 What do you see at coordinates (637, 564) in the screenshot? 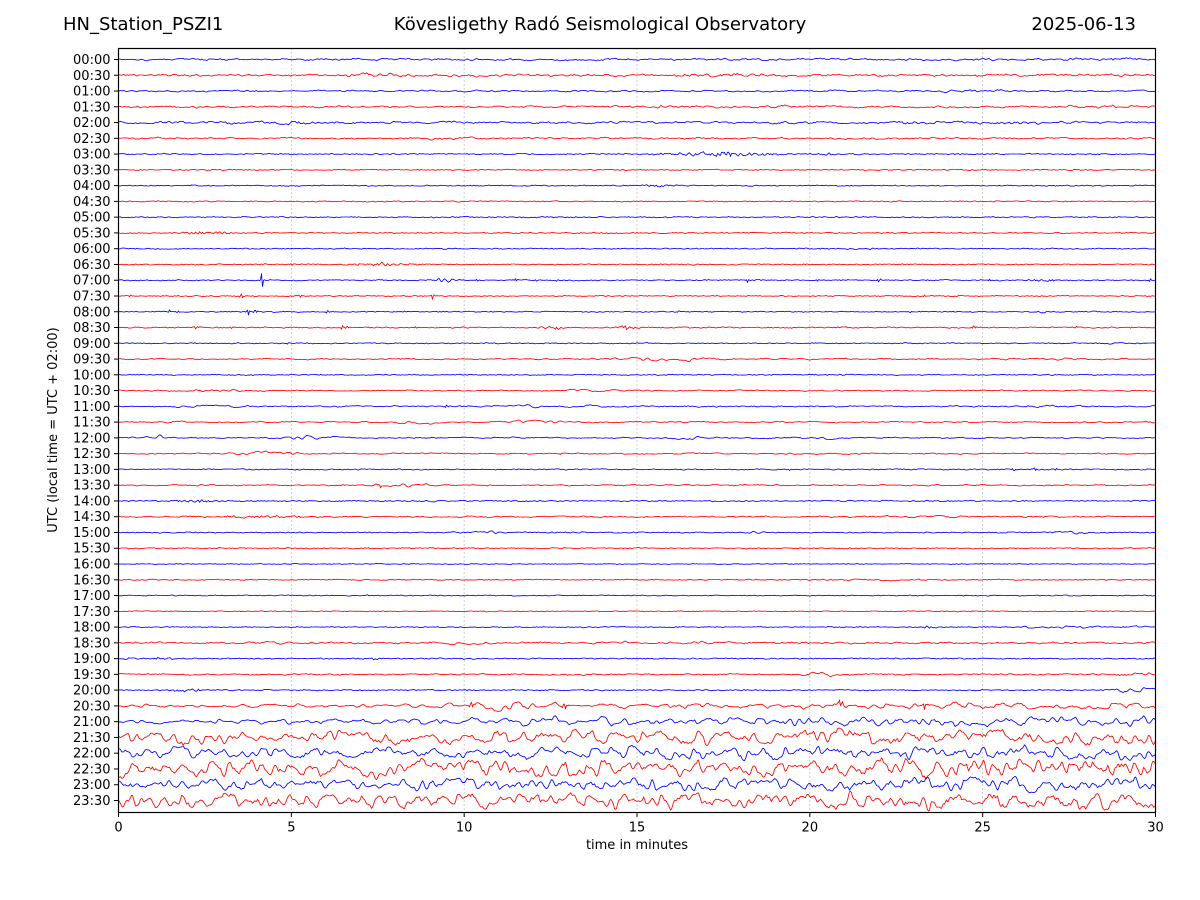
I see `trace-16:00` at bounding box center [637, 564].